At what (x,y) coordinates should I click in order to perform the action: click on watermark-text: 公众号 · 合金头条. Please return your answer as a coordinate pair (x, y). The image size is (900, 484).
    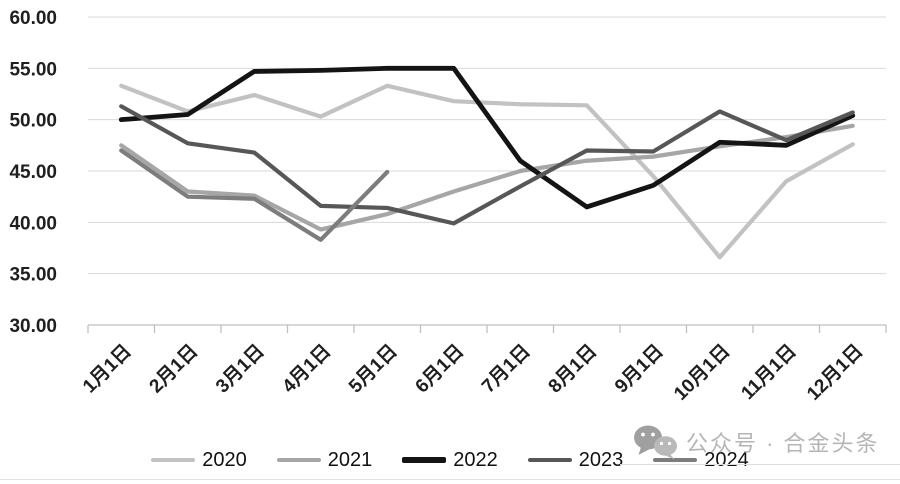
    Looking at the image, I should click on (783, 443).